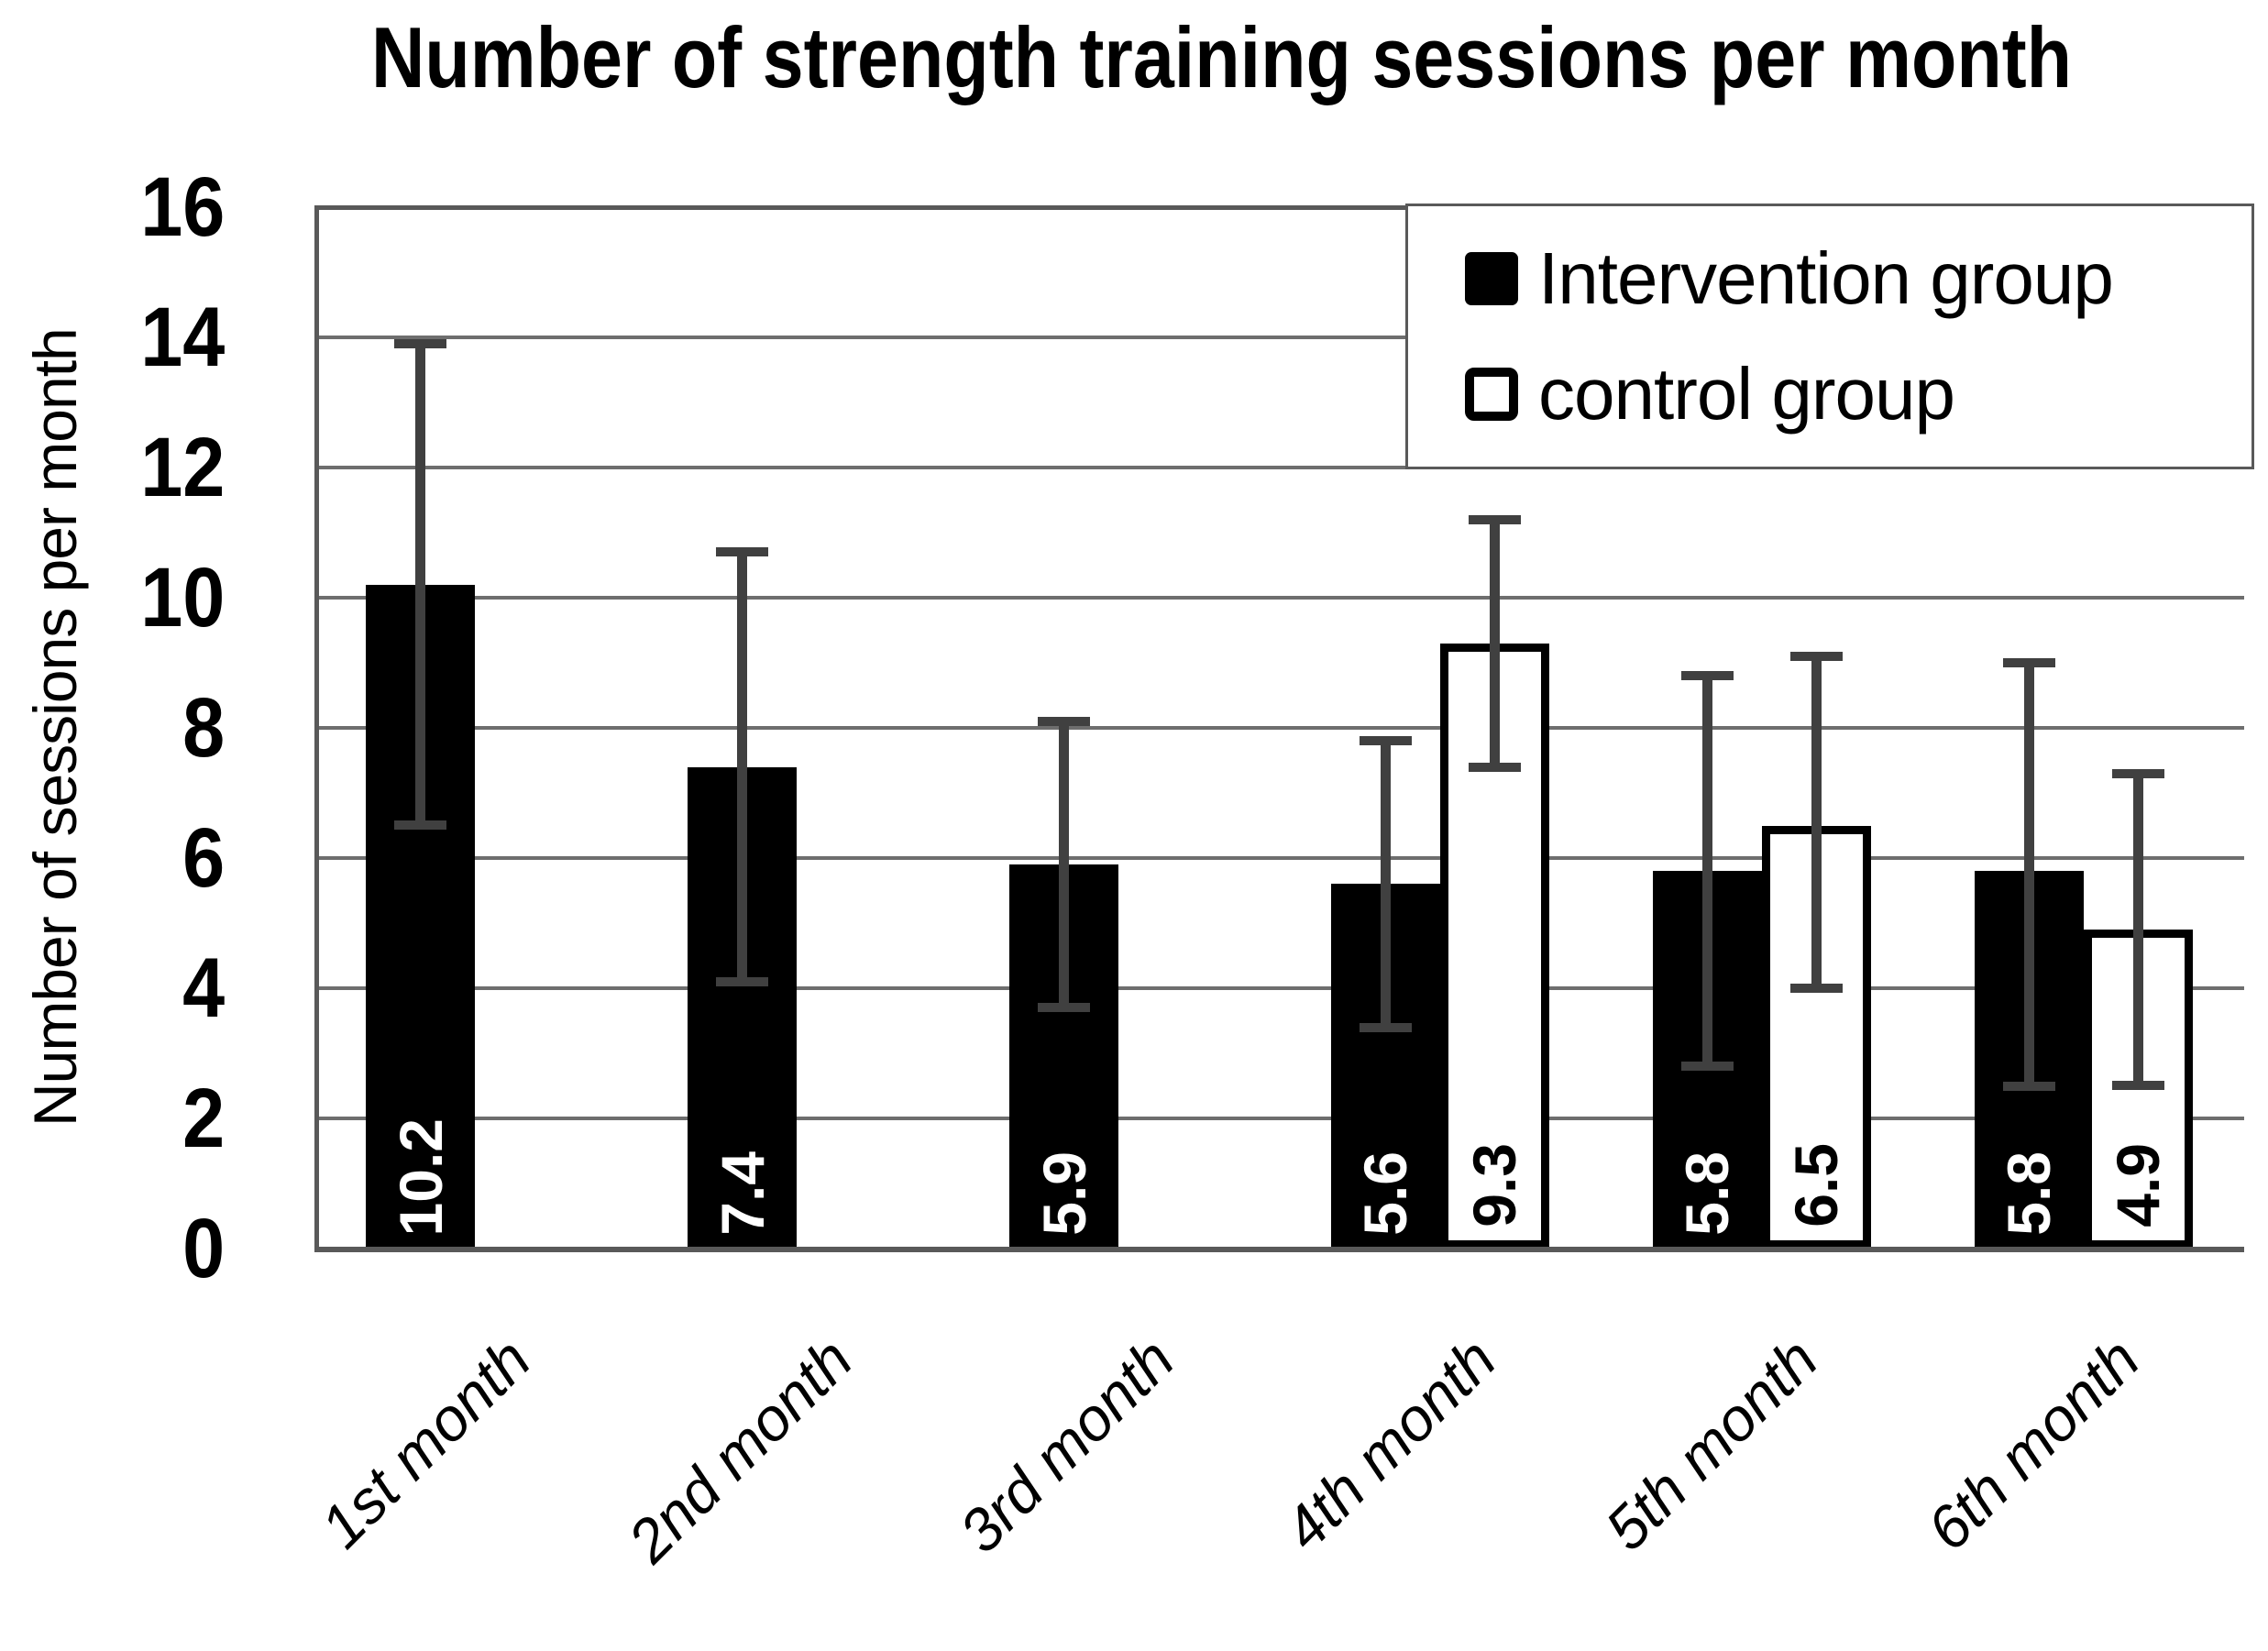 This screenshot has width=2268, height=1651. Describe the element at coordinates (203, 988) in the screenshot. I see `y-tick-label-text: 4` at that location.